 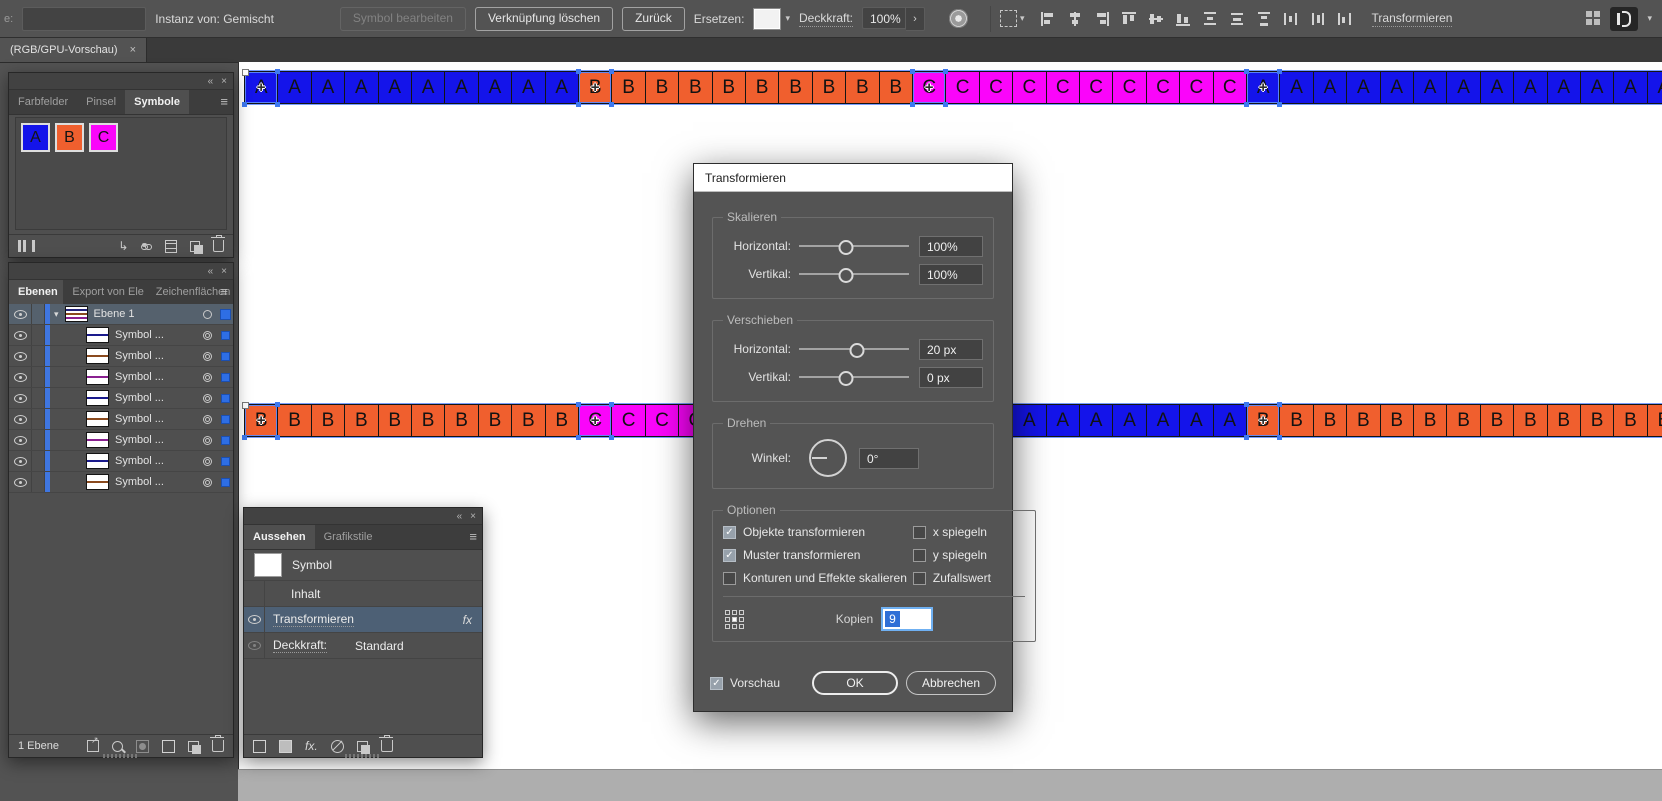 I want to click on appearance-tab-grafikstile: Grafikstile, so click(x=348, y=537).